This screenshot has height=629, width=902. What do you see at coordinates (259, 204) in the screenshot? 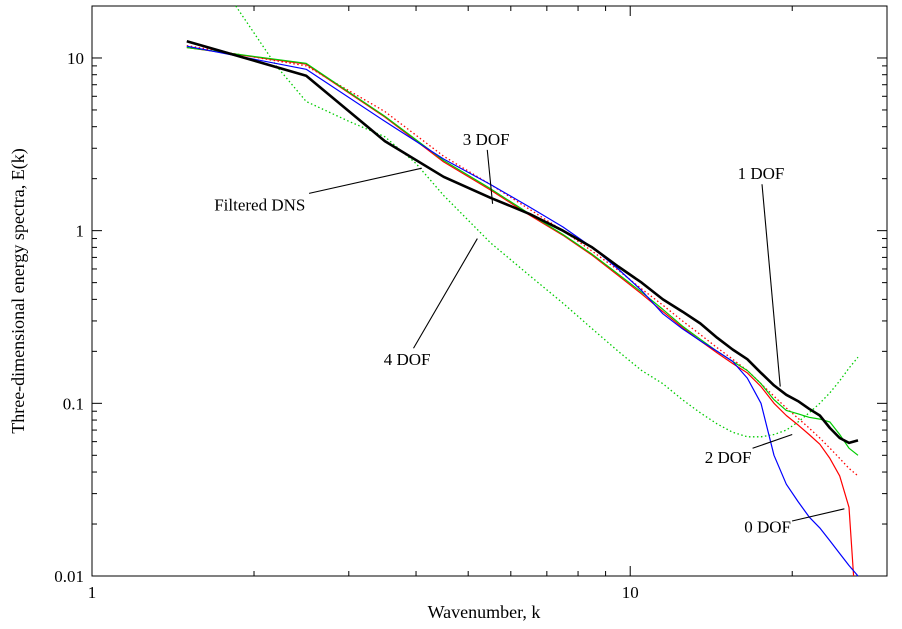
I see `annotation-filtered-dns: Filtered DNS` at bounding box center [259, 204].